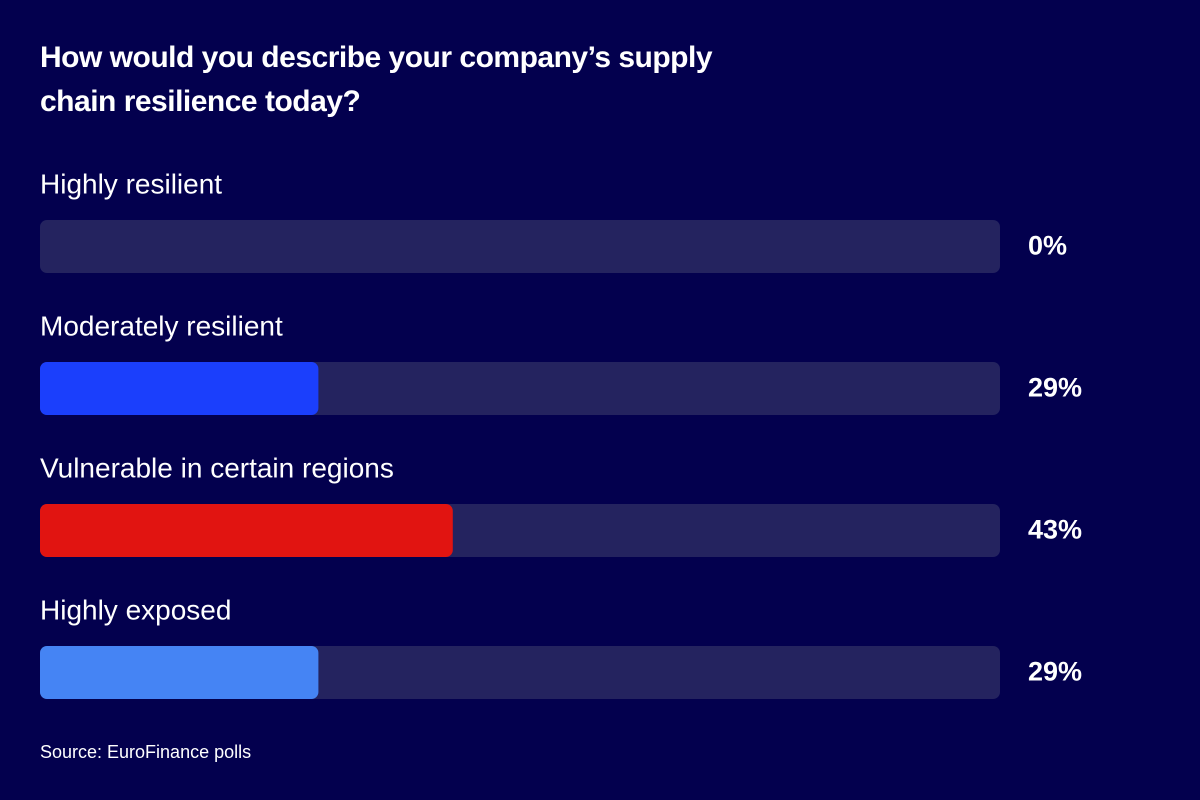 The image size is (1200, 800). I want to click on source-note: Source: EuroFinance polls, so click(145, 752).